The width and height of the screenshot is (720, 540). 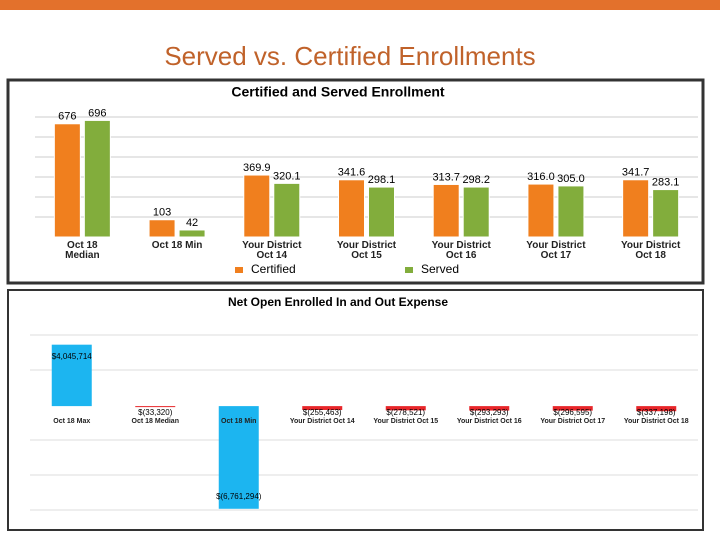 What do you see at coordinates (446, 177) in the screenshot?
I see `data-label: 313.7` at bounding box center [446, 177].